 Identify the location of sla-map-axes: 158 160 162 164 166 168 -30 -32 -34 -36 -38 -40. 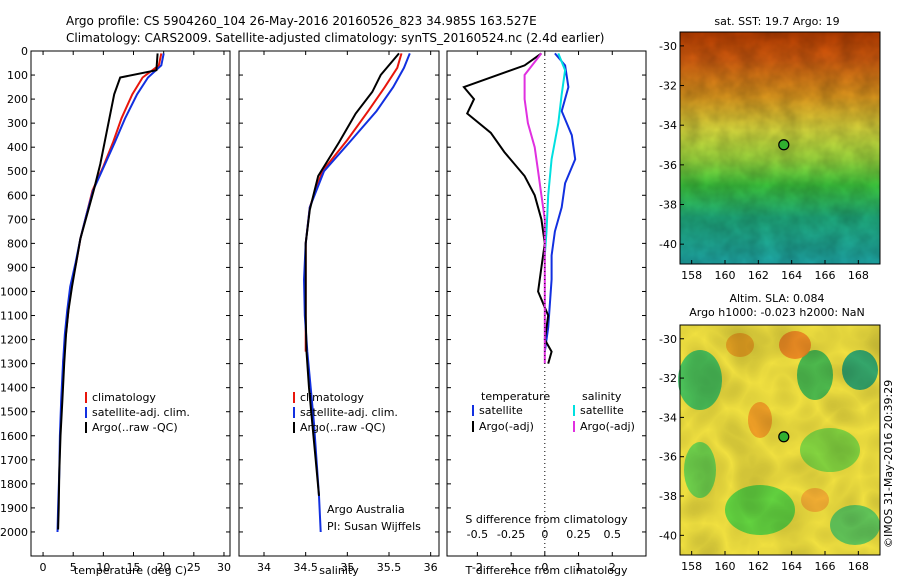
(764, 453).